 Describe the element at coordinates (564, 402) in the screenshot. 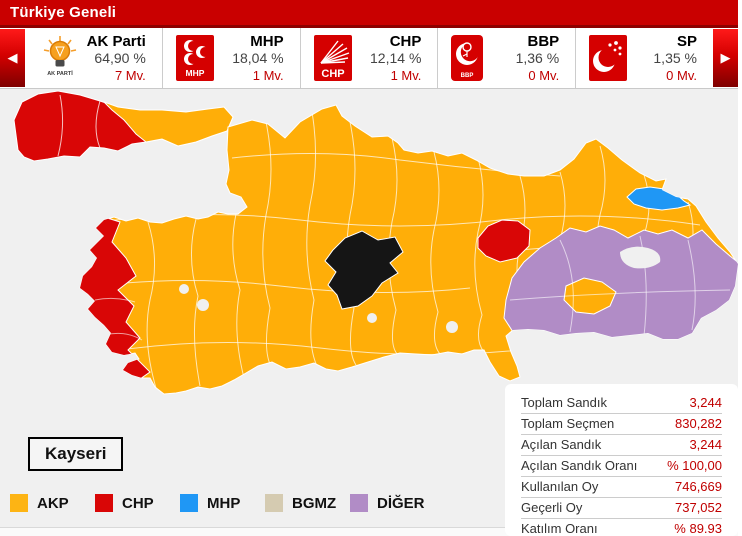

I see `stat-label: Toplam Sandık` at that location.